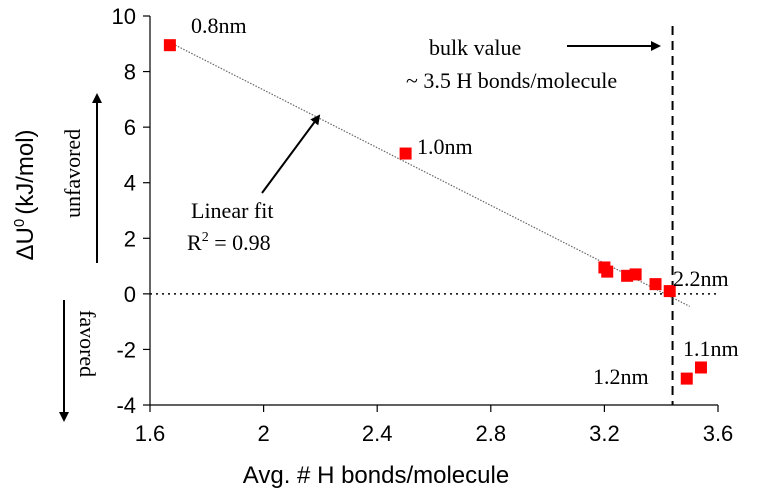 The width and height of the screenshot is (759, 496). What do you see at coordinates (376, 475) in the screenshot?
I see `x-axis-title: Avg. # H bonds/molecule` at bounding box center [376, 475].